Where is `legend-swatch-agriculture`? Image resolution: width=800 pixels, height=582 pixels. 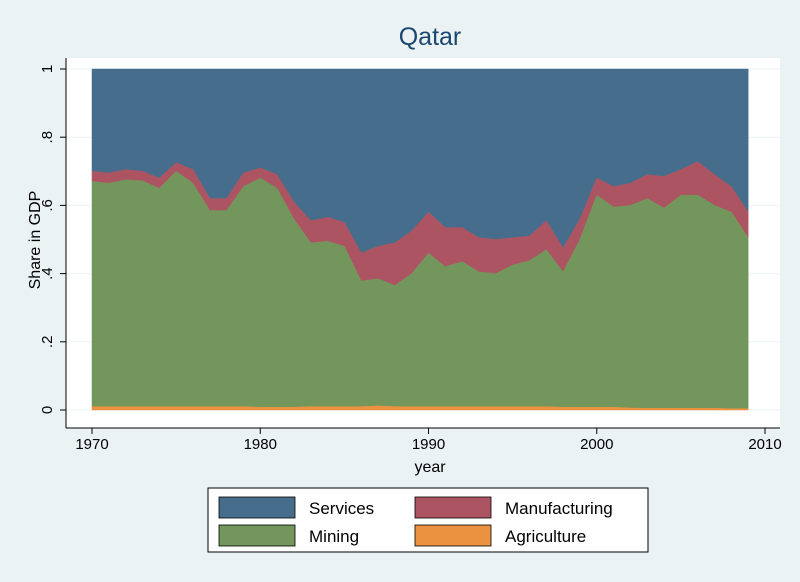
legend-swatch-agriculture is located at coordinates (453, 535).